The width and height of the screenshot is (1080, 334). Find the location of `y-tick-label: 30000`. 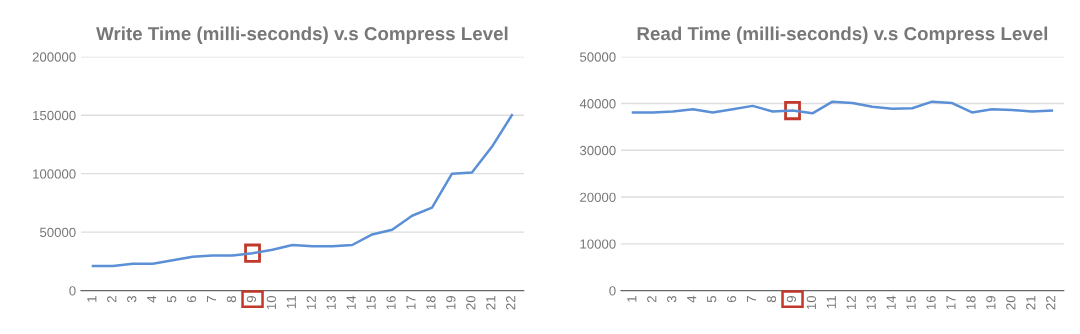

y-tick-label: 30000 is located at coordinates (597, 150).